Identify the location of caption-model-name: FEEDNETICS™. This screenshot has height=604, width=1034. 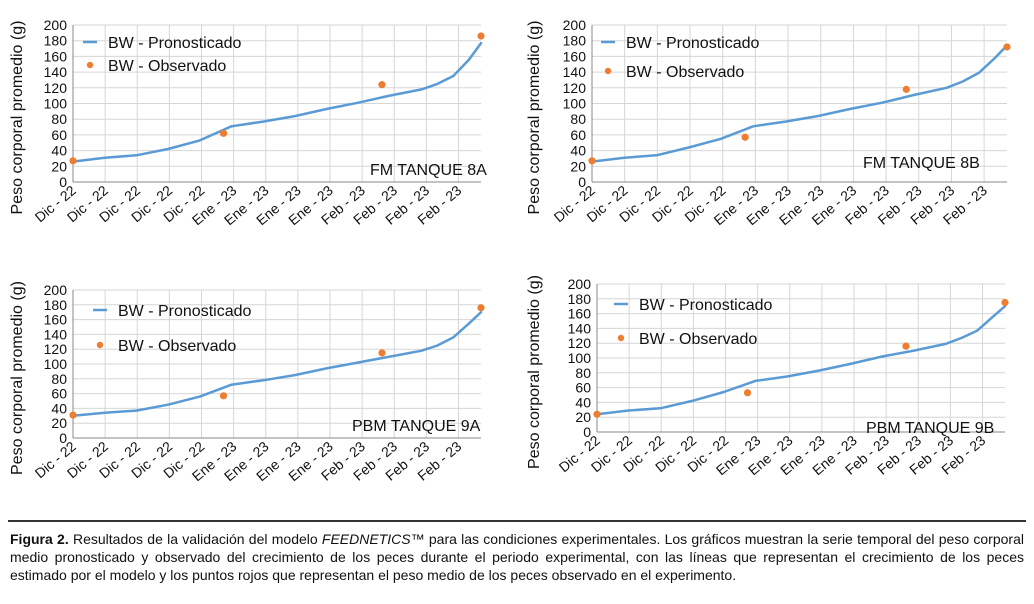
(373, 539).